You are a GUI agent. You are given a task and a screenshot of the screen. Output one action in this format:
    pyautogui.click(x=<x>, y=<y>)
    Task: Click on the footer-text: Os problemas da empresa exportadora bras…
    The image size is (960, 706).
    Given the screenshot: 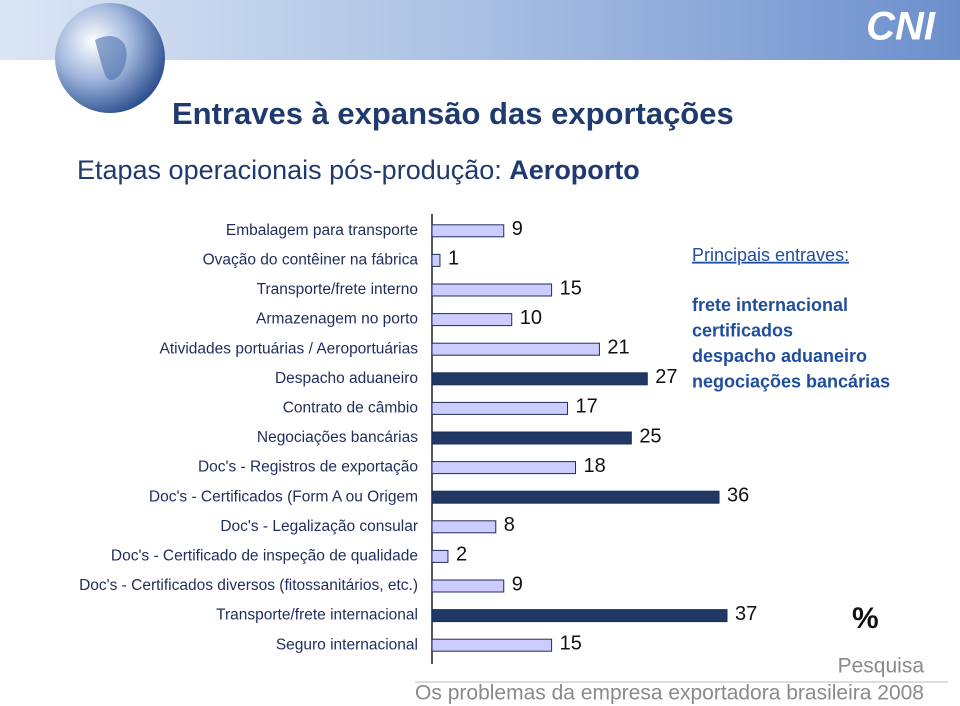 What is the action you would take?
    pyautogui.click(x=669, y=693)
    